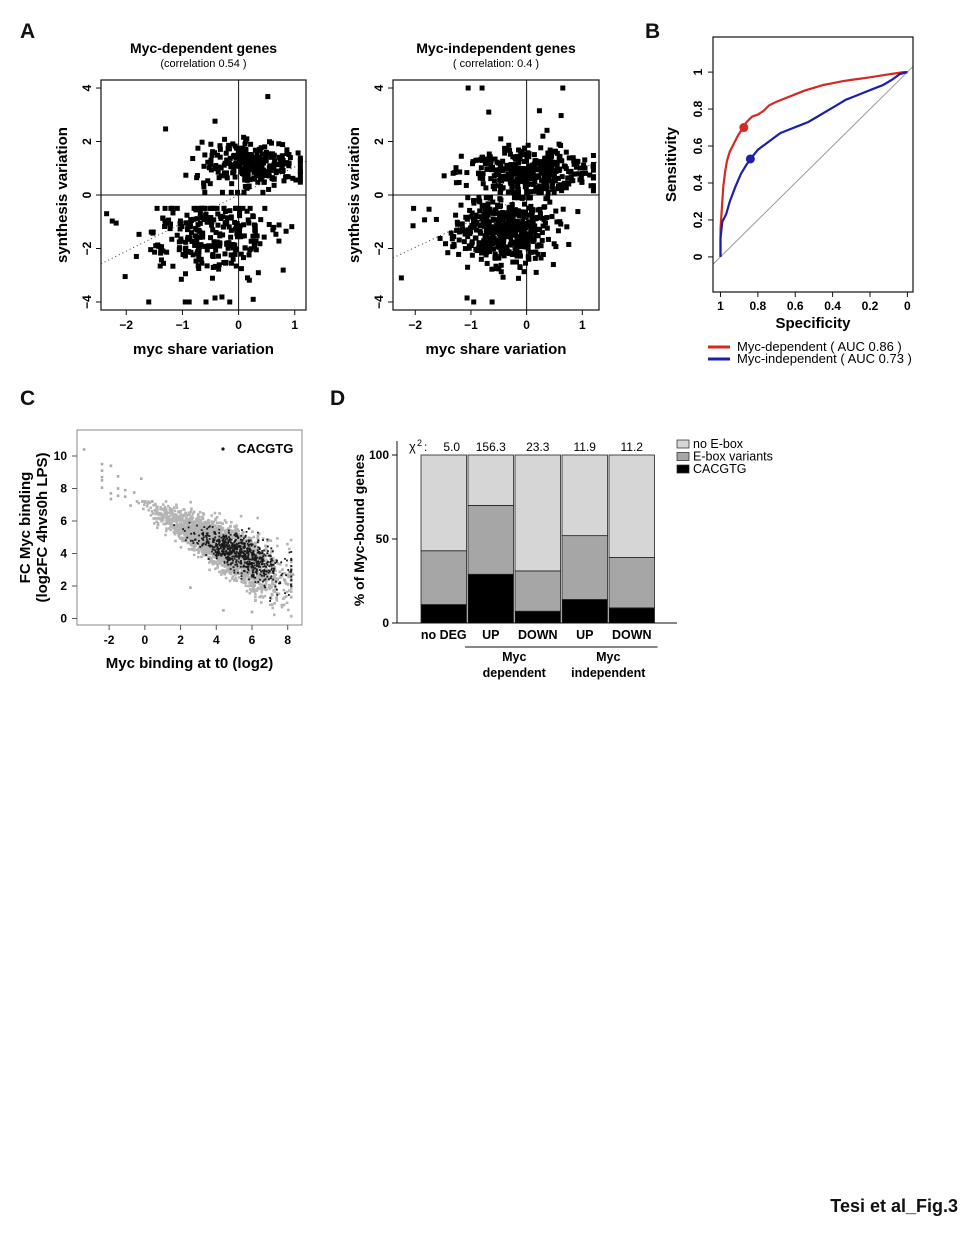 This screenshot has width=978, height=1240. What do you see at coordinates (383, 539) in the screenshot?
I see `y-tick-label: 50` at bounding box center [383, 539].